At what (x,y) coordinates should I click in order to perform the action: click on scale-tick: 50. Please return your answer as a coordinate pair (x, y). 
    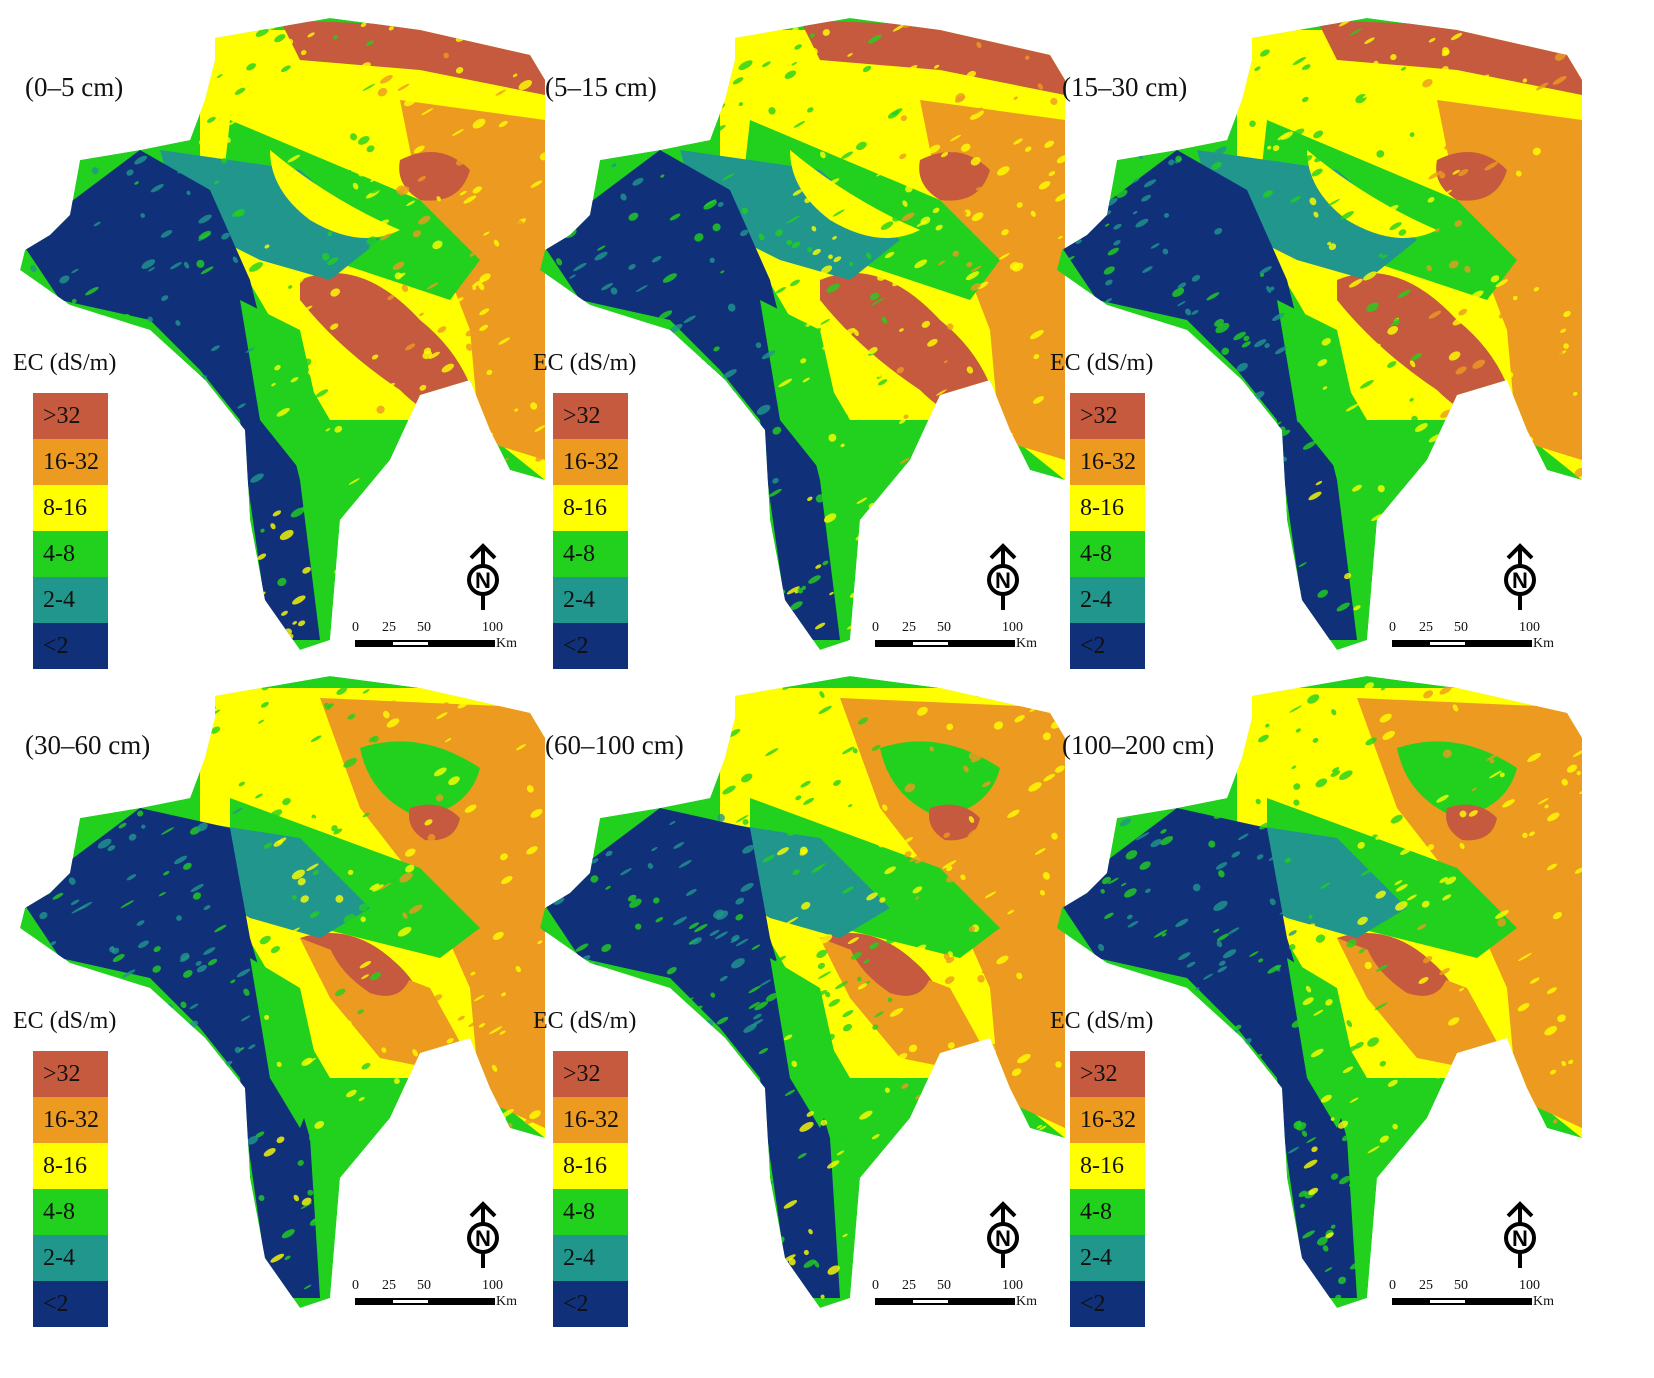
    Looking at the image, I should click on (1461, 627).